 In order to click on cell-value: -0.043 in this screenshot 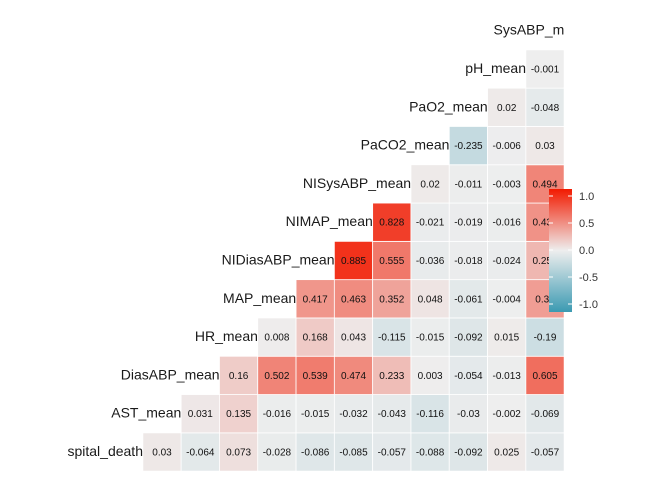, I will do `click(392, 414)`.